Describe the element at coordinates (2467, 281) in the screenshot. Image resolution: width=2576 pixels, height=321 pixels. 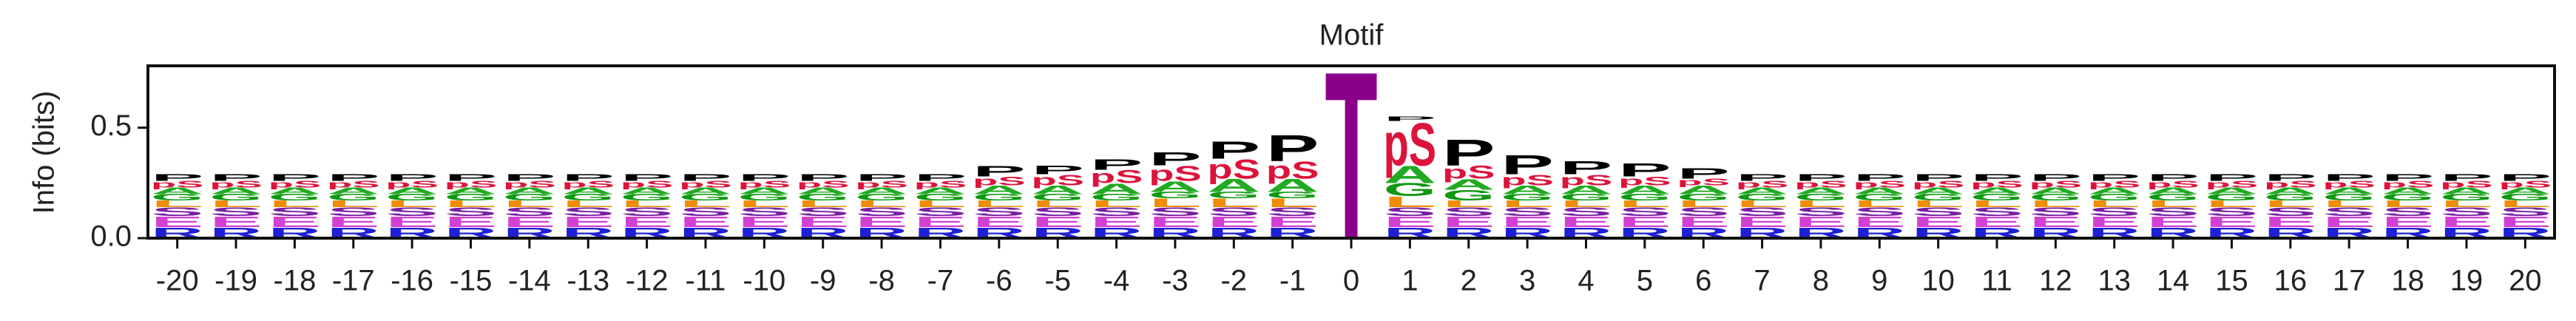
I see `x-tick-label: 19` at that location.